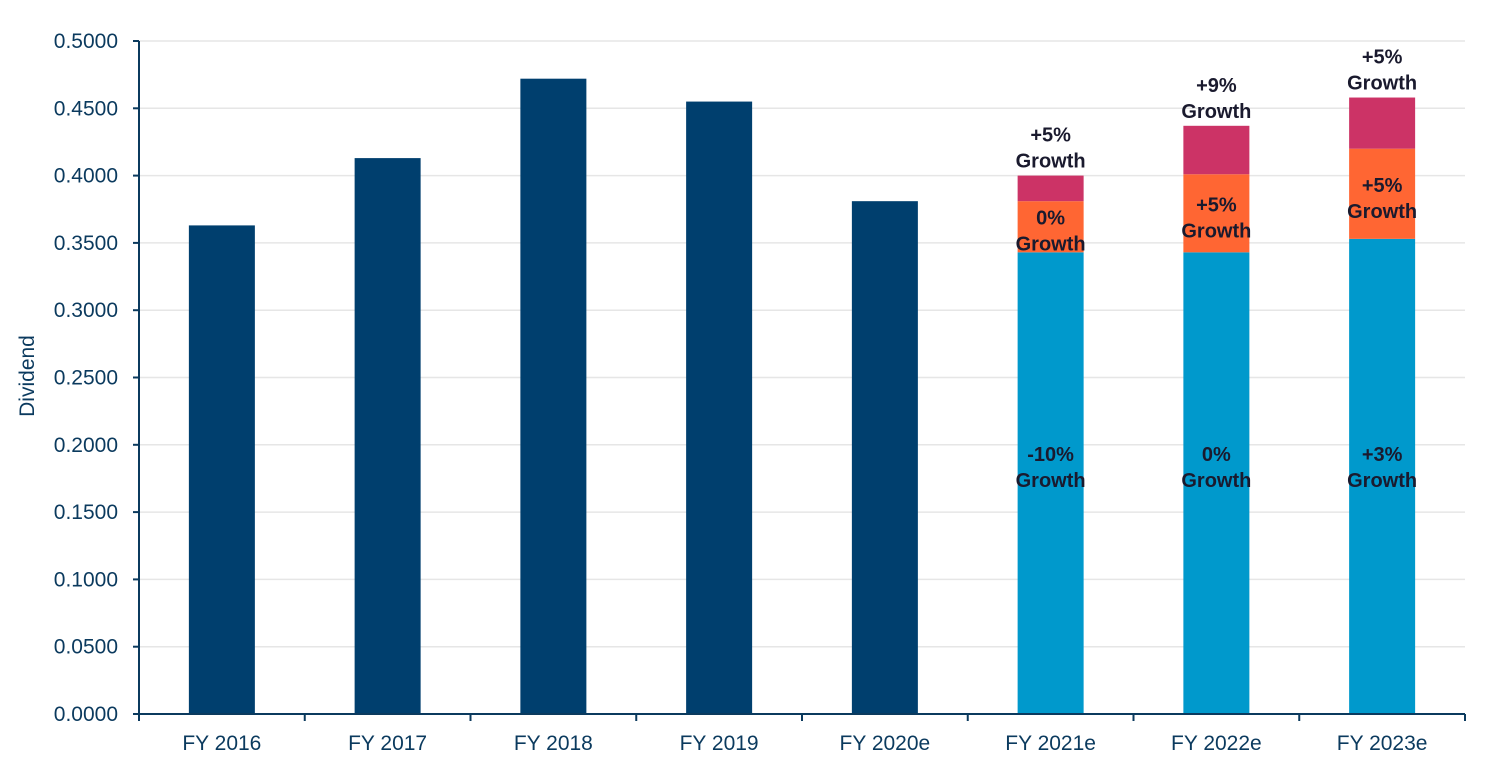  I want to click on y-tick-label: 0.2000, so click(86, 445).